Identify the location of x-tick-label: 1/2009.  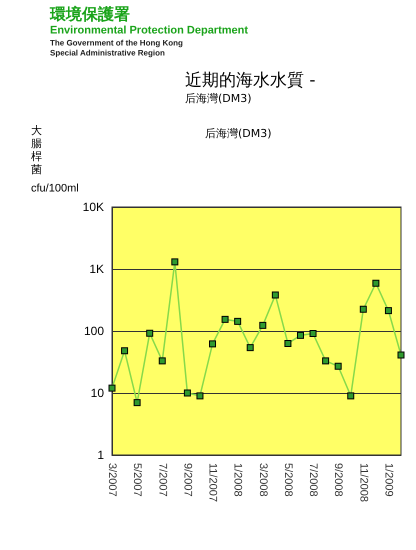
(388, 480).